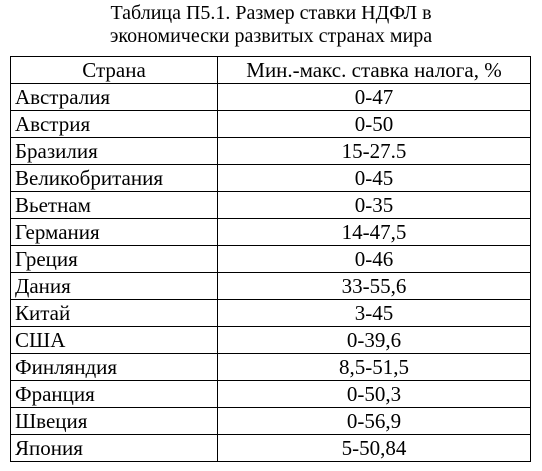 The image size is (542, 471). I want to click on table-row: Великобритания 0-45, so click(270, 178).